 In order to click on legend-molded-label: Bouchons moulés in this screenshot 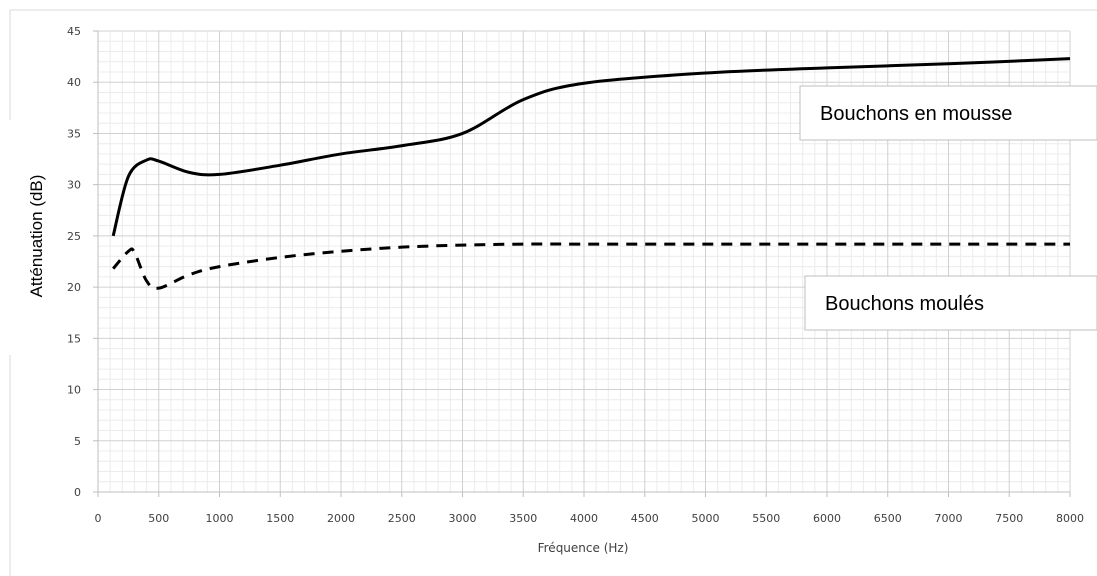, I will do `click(904, 304)`.